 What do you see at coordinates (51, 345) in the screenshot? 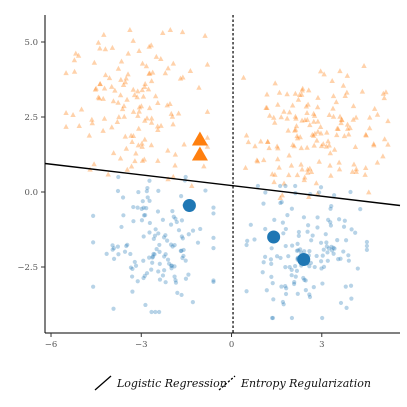
I see `x-tick-label: −6` at bounding box center [51, 345].